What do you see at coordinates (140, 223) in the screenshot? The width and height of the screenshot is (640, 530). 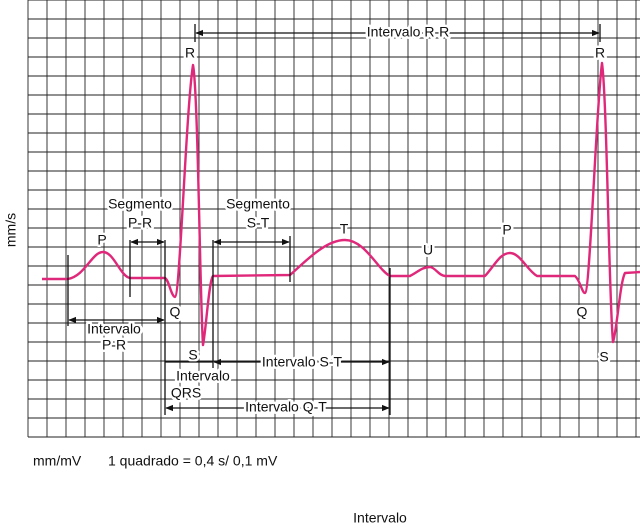 I see `segment-label: P-R` at bounding box center [140, 223].